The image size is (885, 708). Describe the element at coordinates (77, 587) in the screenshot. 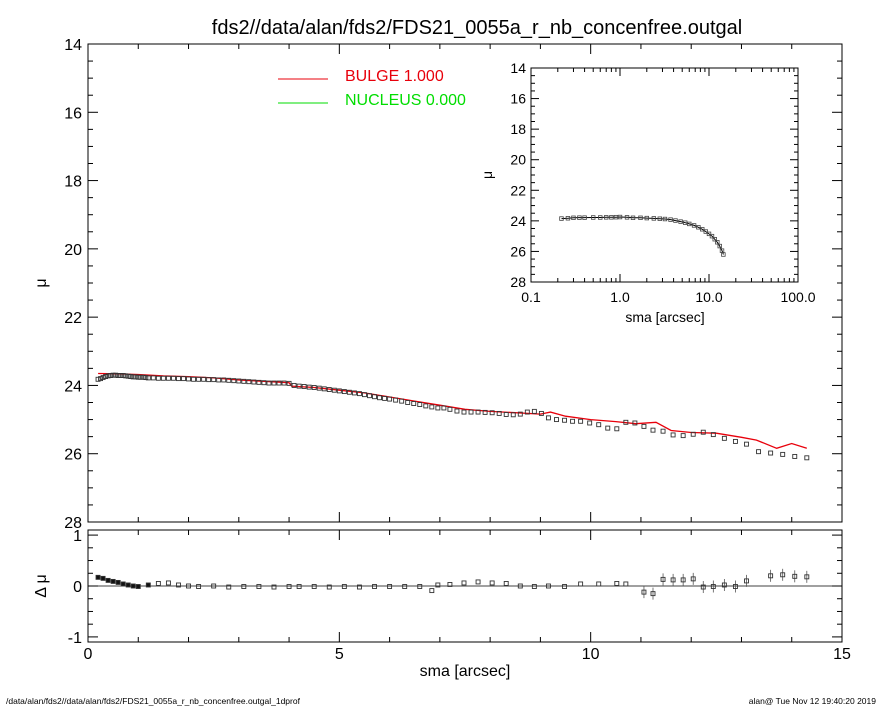

I see `residual-y-tick-label: 0` at that location.